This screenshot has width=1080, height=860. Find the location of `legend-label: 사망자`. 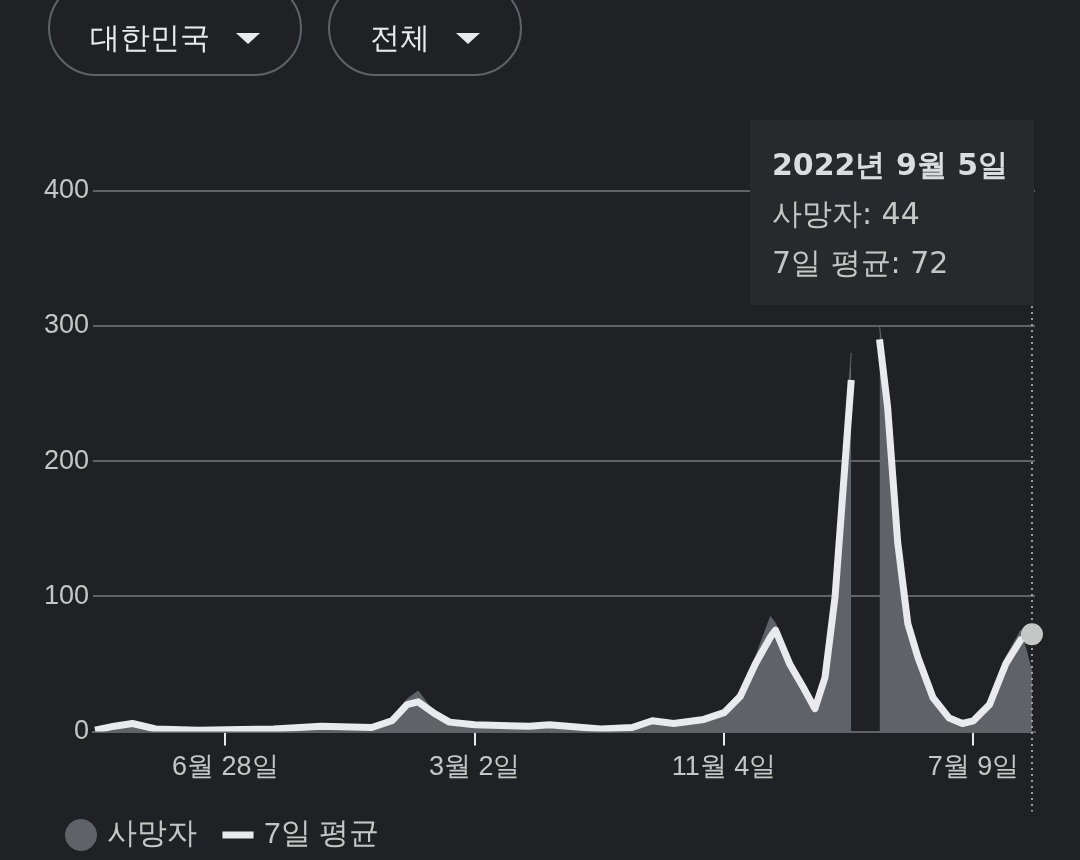

legend-label: 사망자 is located at coordinates (152, 833).